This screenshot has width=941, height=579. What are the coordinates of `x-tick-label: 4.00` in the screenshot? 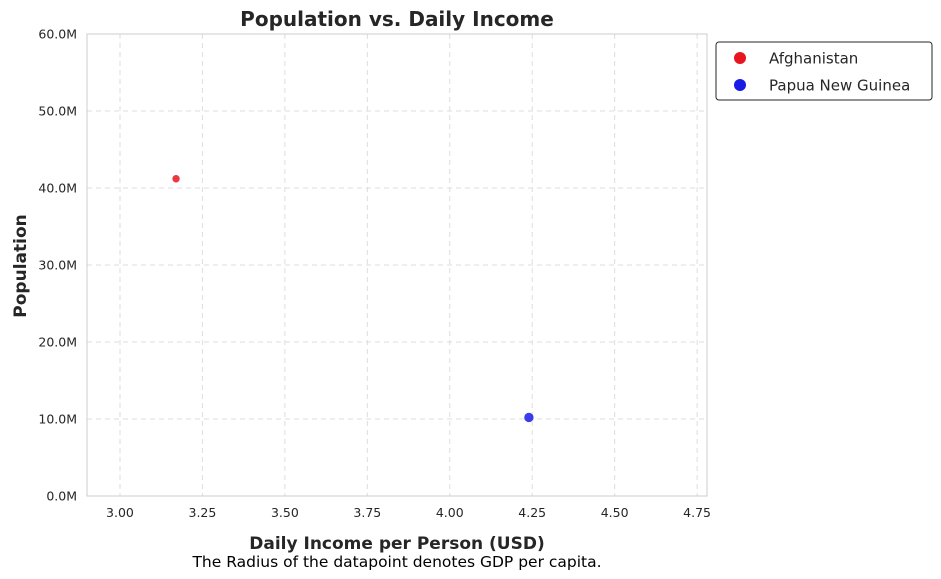 It's located at (450, 512).